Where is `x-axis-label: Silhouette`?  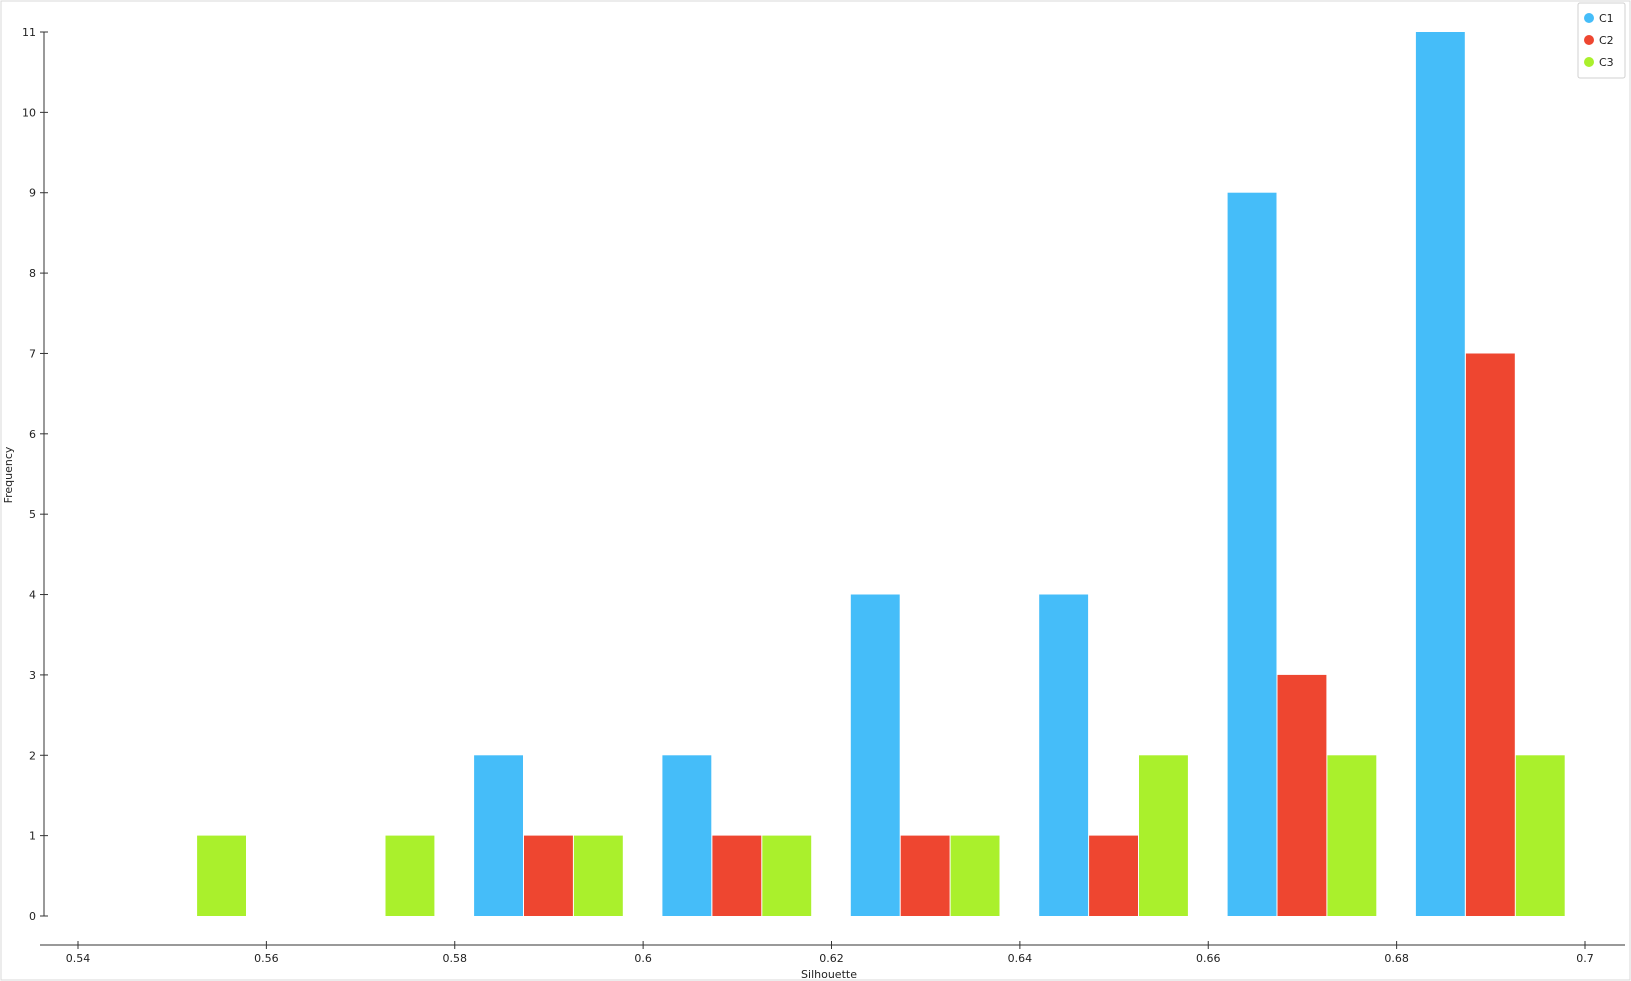 x-axis-label: Silhouette is located at coordinates (829, 974).